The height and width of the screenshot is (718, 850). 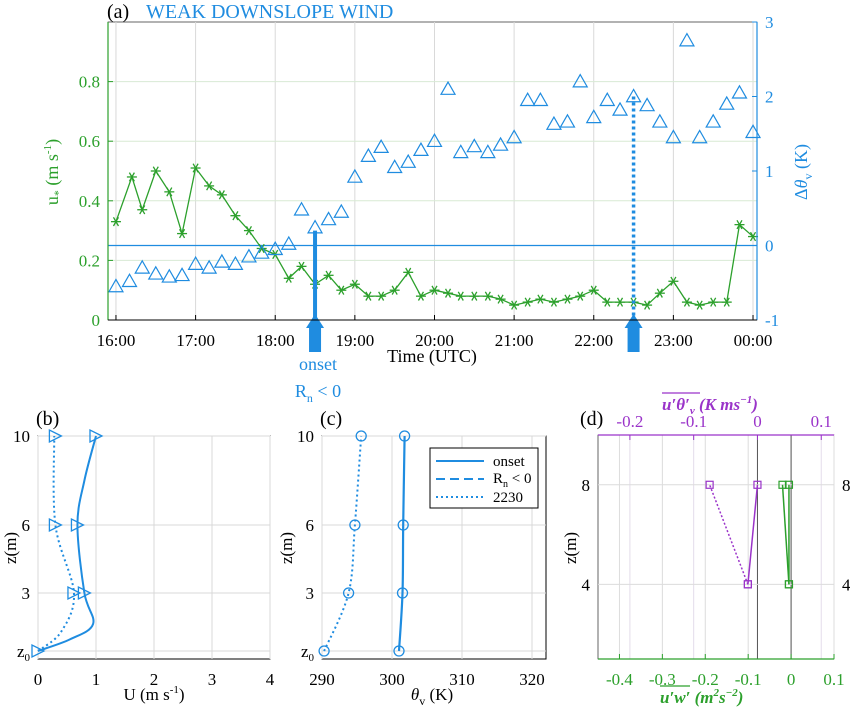 I want to click on b-2230-marker, so click(x=55, y=436).